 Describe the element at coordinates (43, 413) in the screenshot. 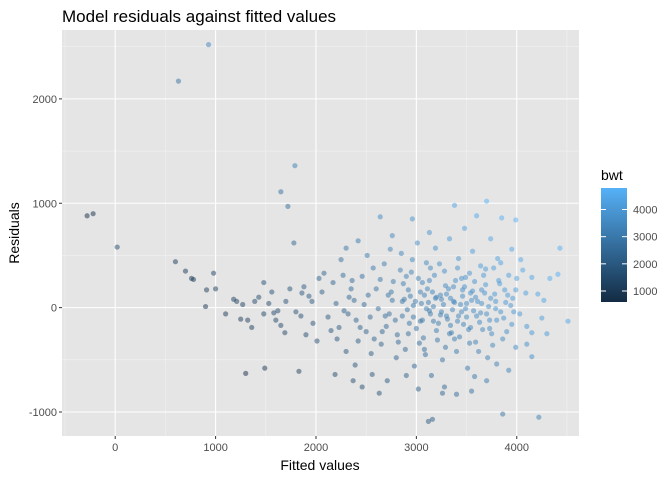

I see `y-tick-label: -1000` at that location.